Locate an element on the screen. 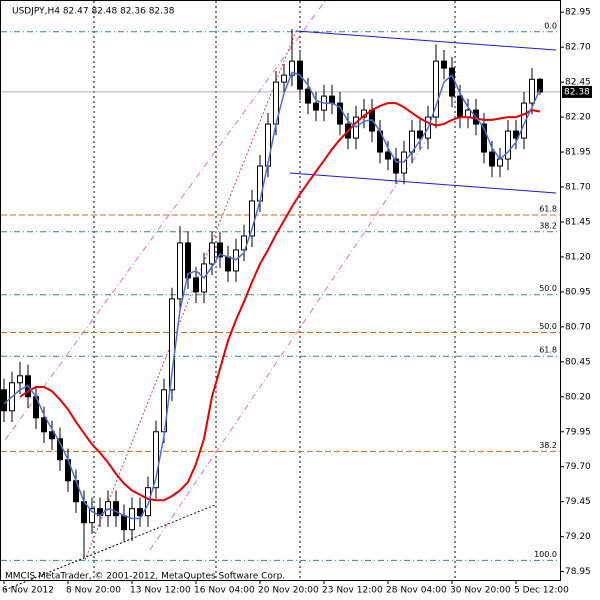 The width and height of the screenshot is (600, 600). y-tick-label: 81.95 is located at coordinates (578, 153).